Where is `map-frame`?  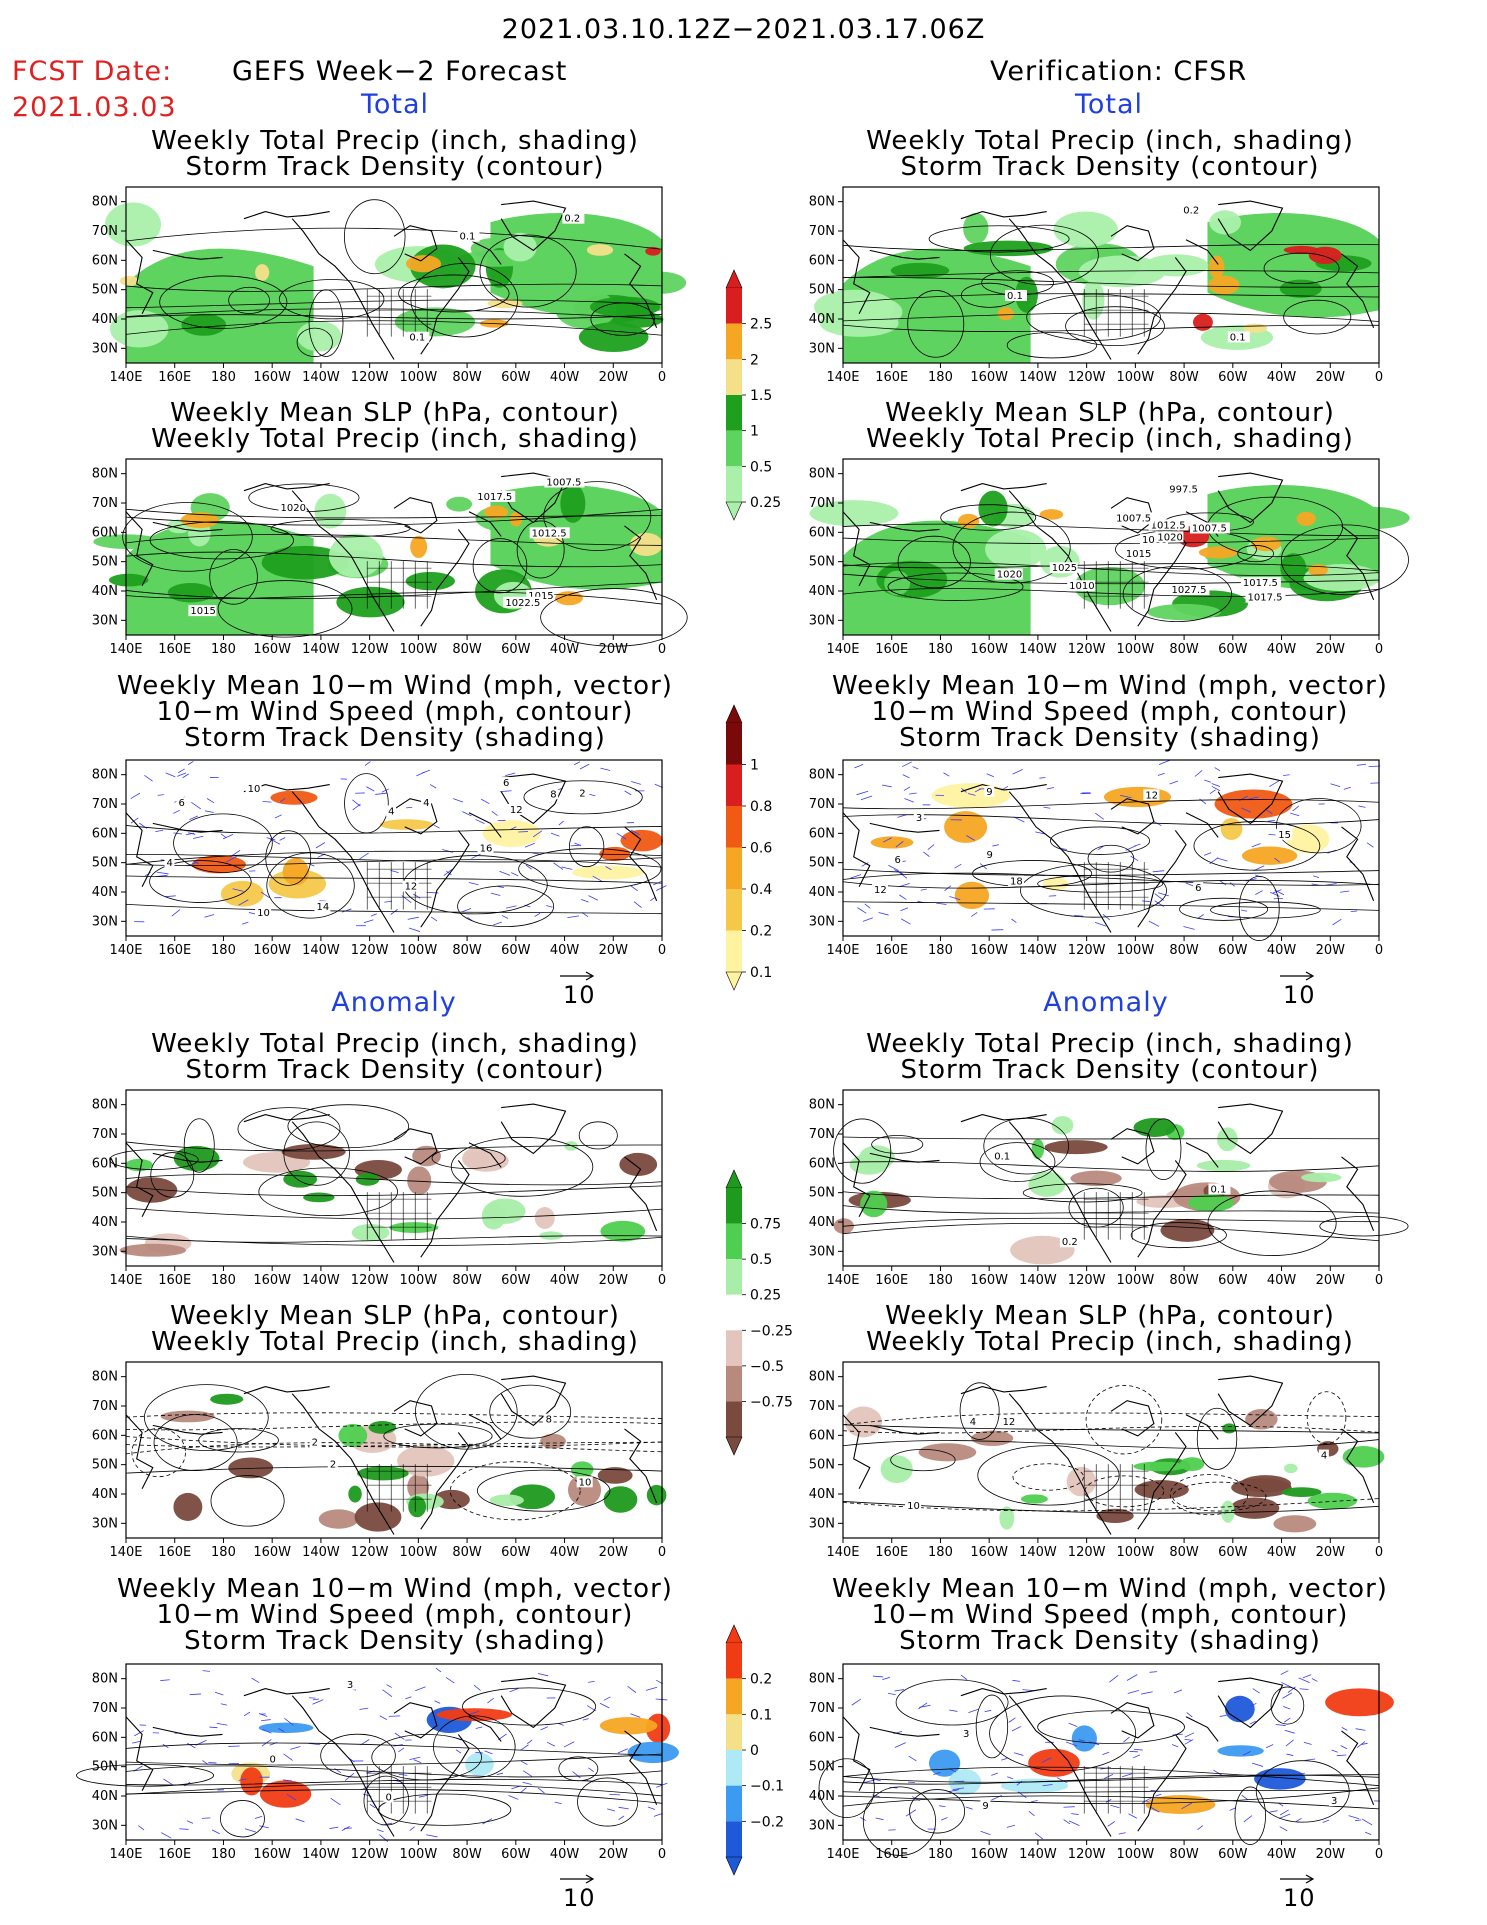
map-frame is located at coordinates (394, 547).